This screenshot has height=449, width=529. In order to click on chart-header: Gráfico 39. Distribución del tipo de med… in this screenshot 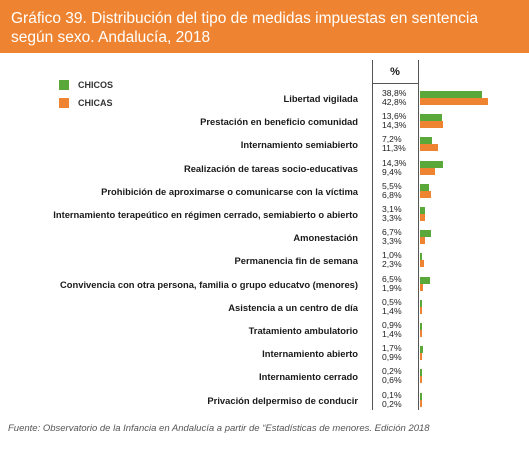, I will do `click(264, 26)`.